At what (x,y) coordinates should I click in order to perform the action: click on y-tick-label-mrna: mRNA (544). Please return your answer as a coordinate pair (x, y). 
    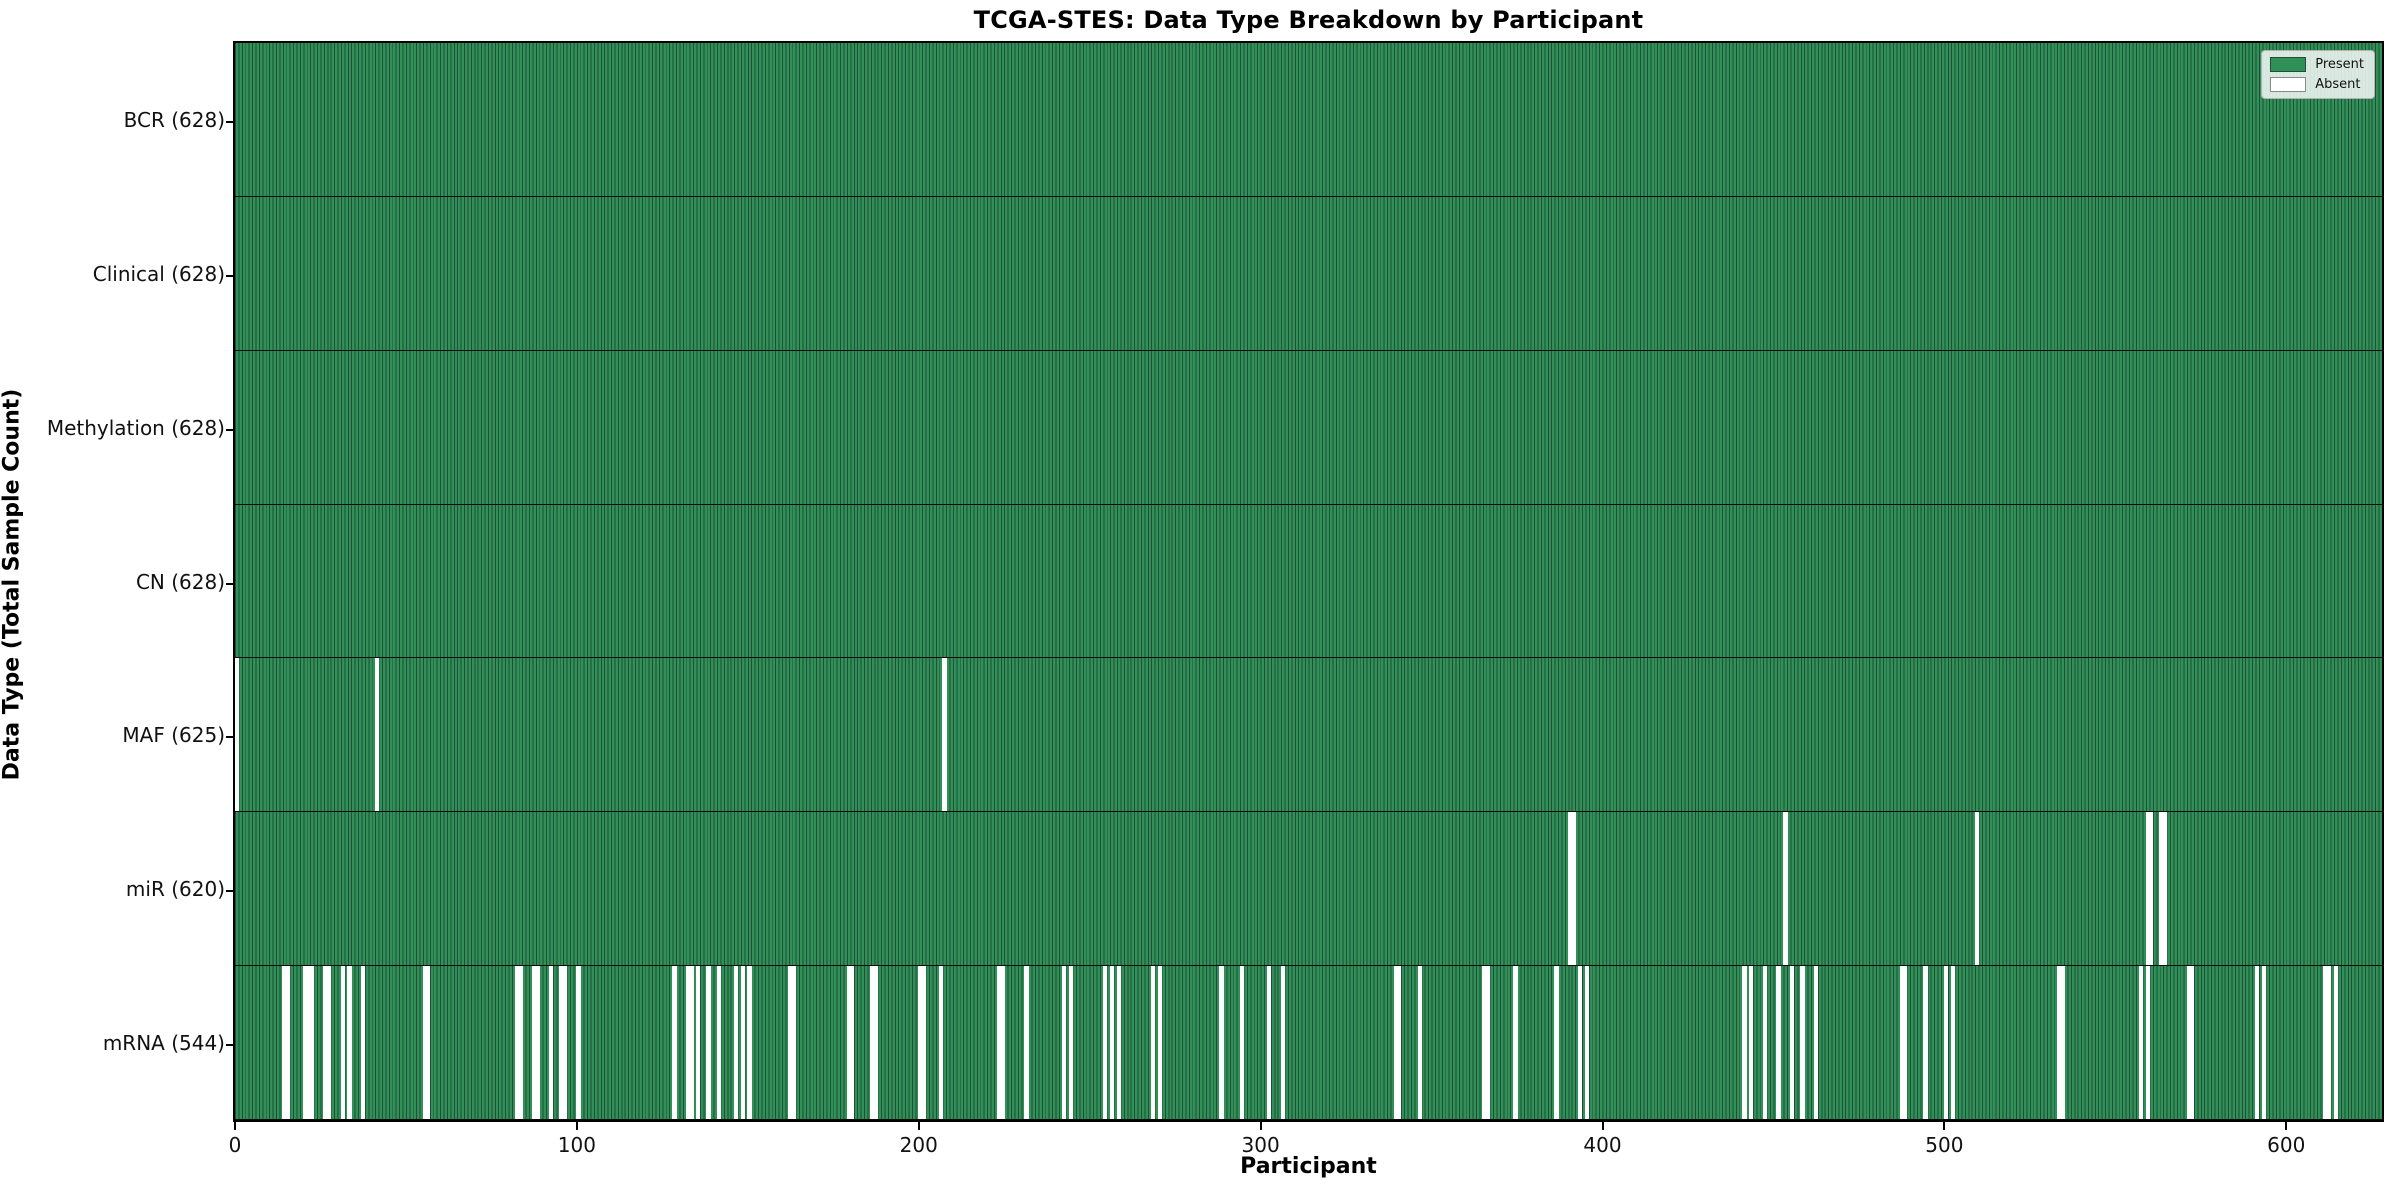
    Looking at the image, I should click on (163, 1043).